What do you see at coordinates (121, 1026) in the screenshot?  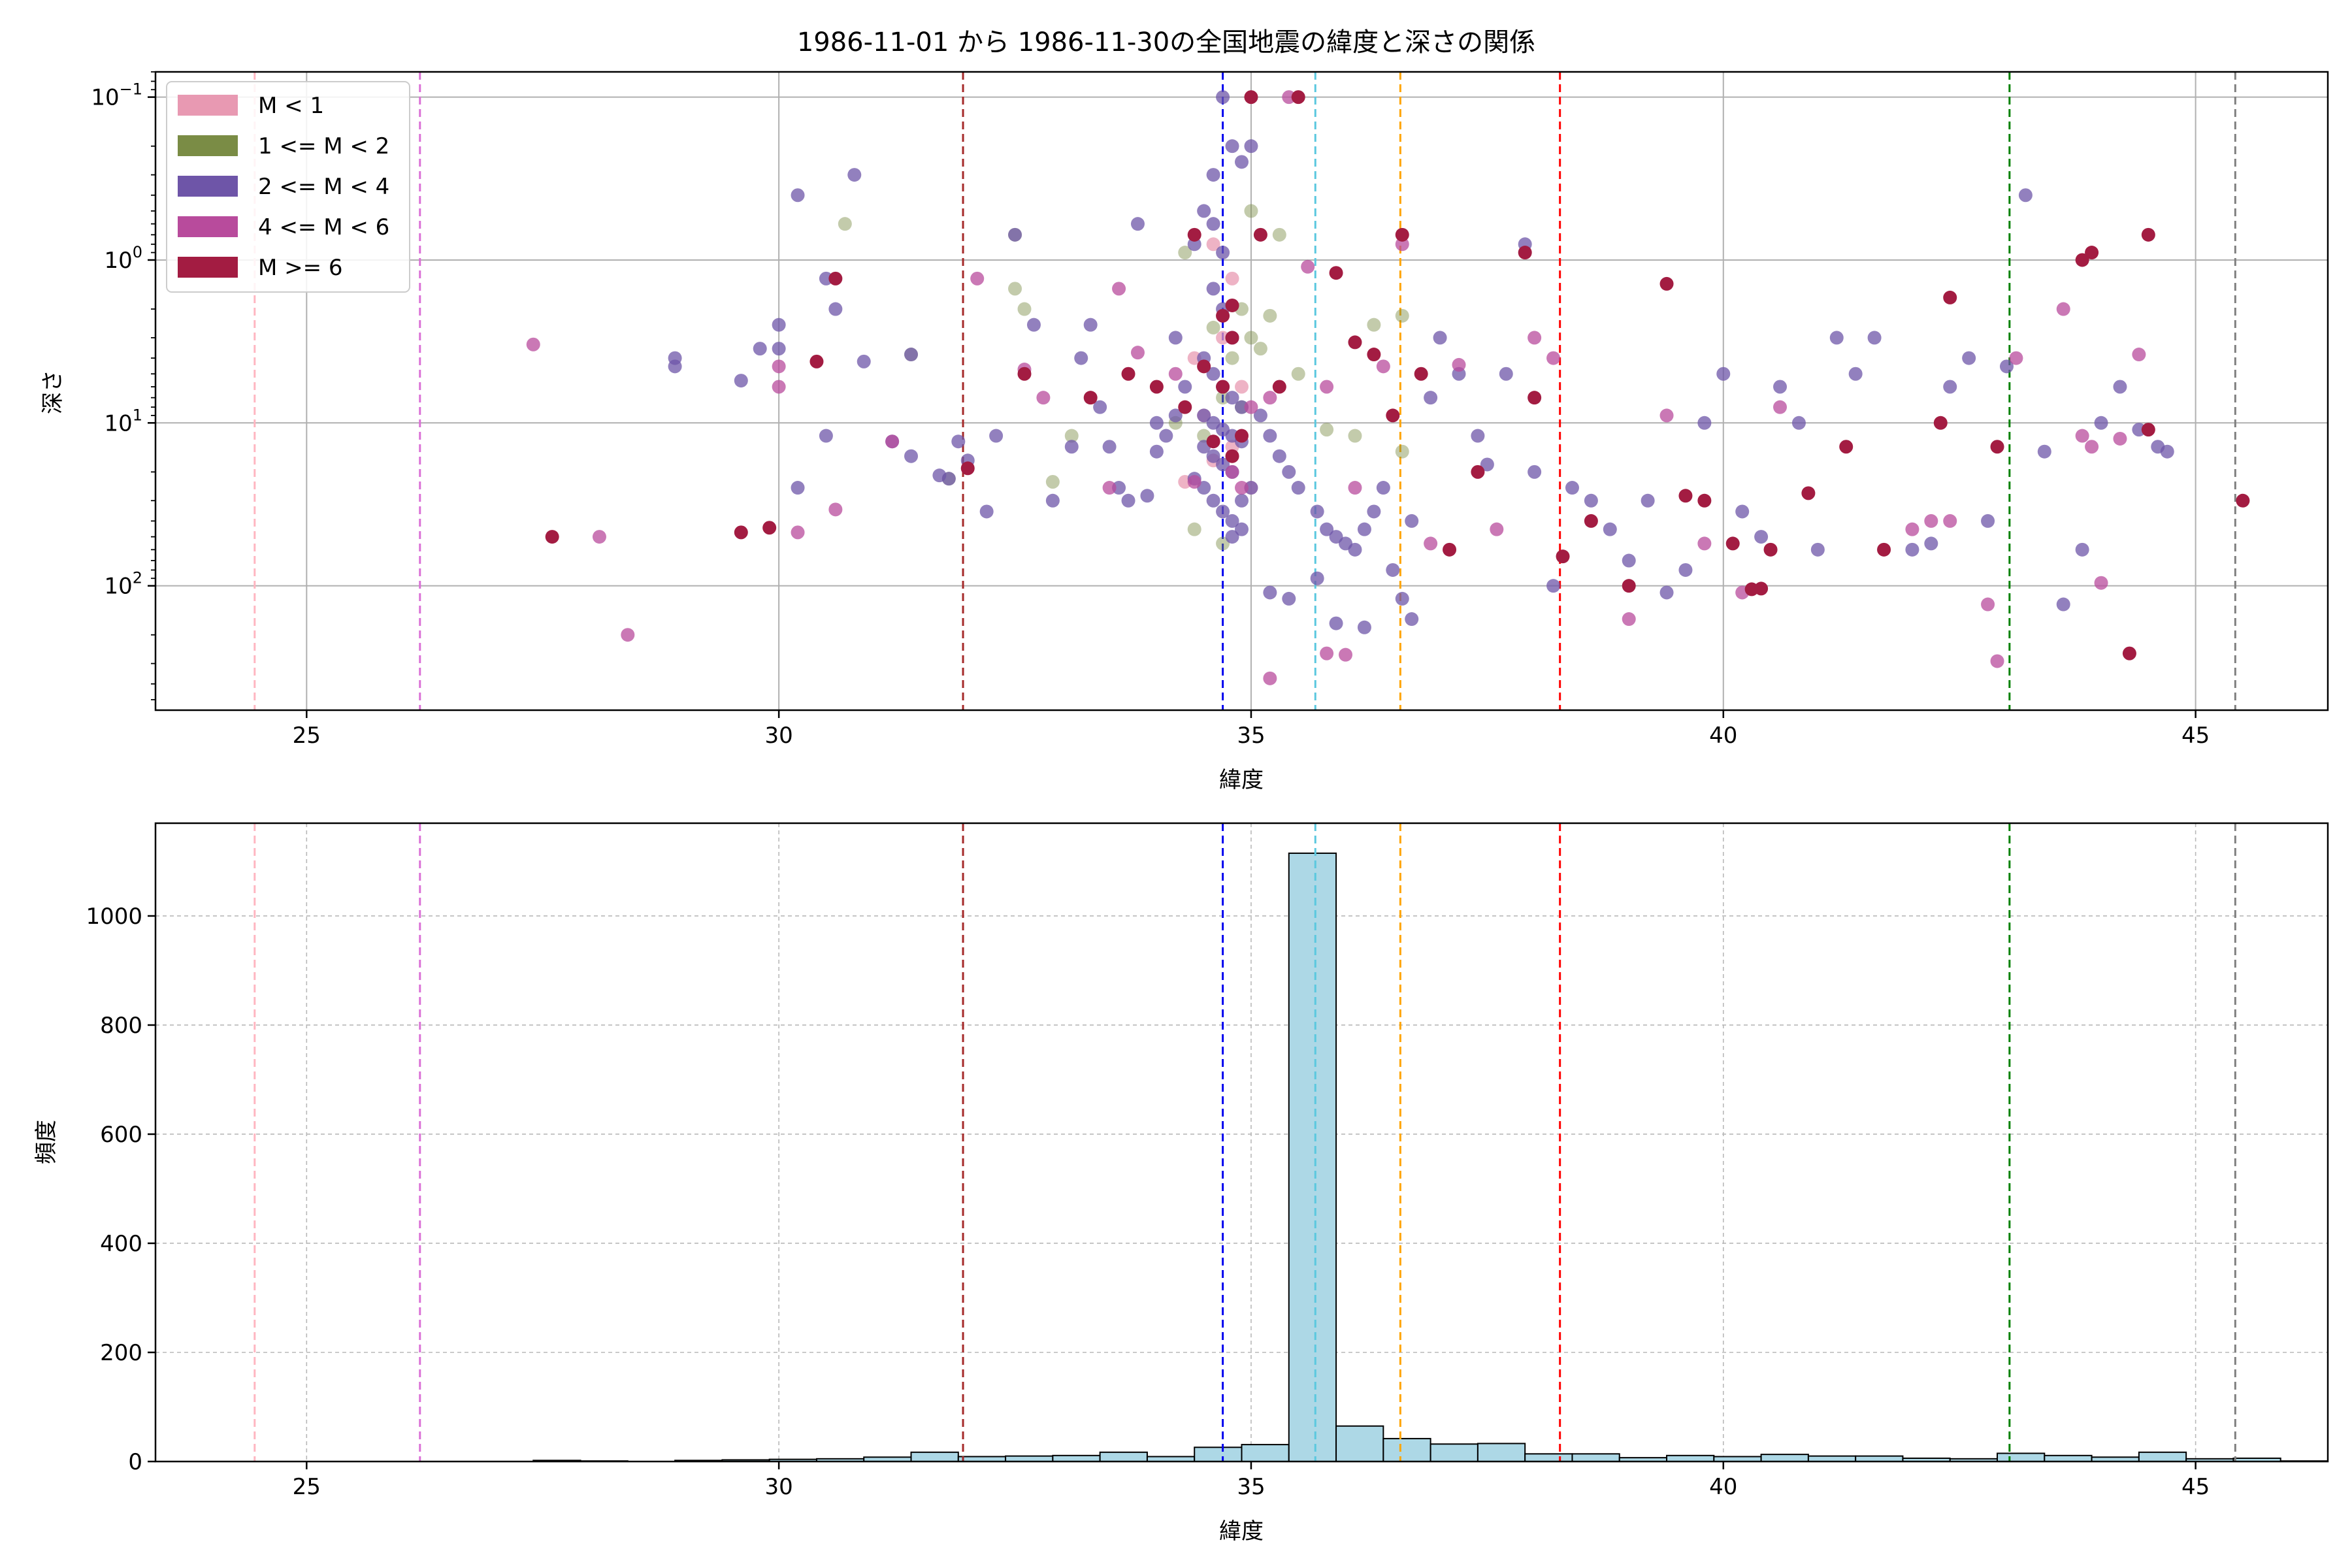 I see `histogram-y-tick-label: 800` at bounding box center [121, 1026].